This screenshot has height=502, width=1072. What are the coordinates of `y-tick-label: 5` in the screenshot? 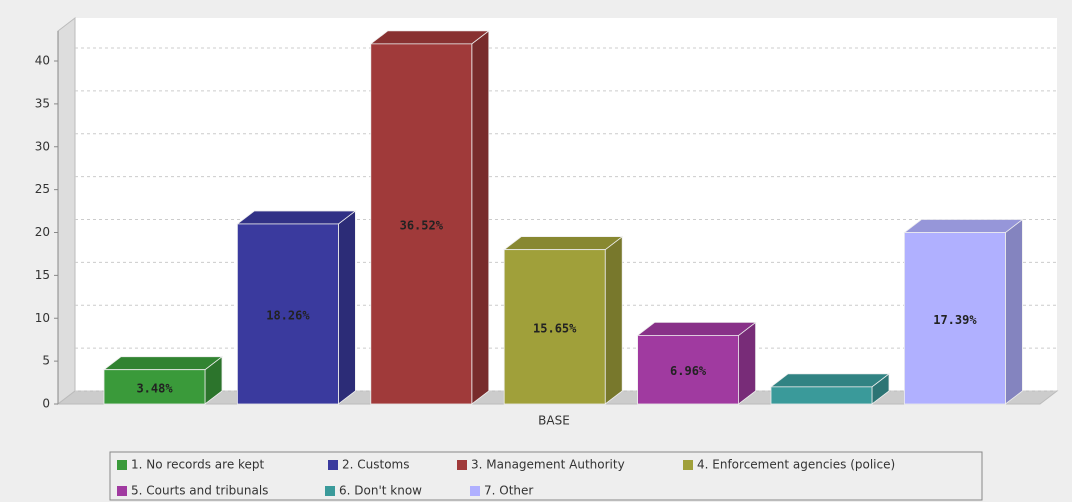 It's located at (46, 361).